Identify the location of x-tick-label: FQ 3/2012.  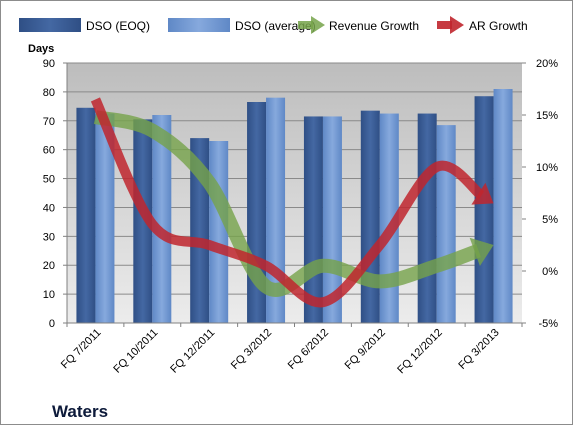
(251, 349).